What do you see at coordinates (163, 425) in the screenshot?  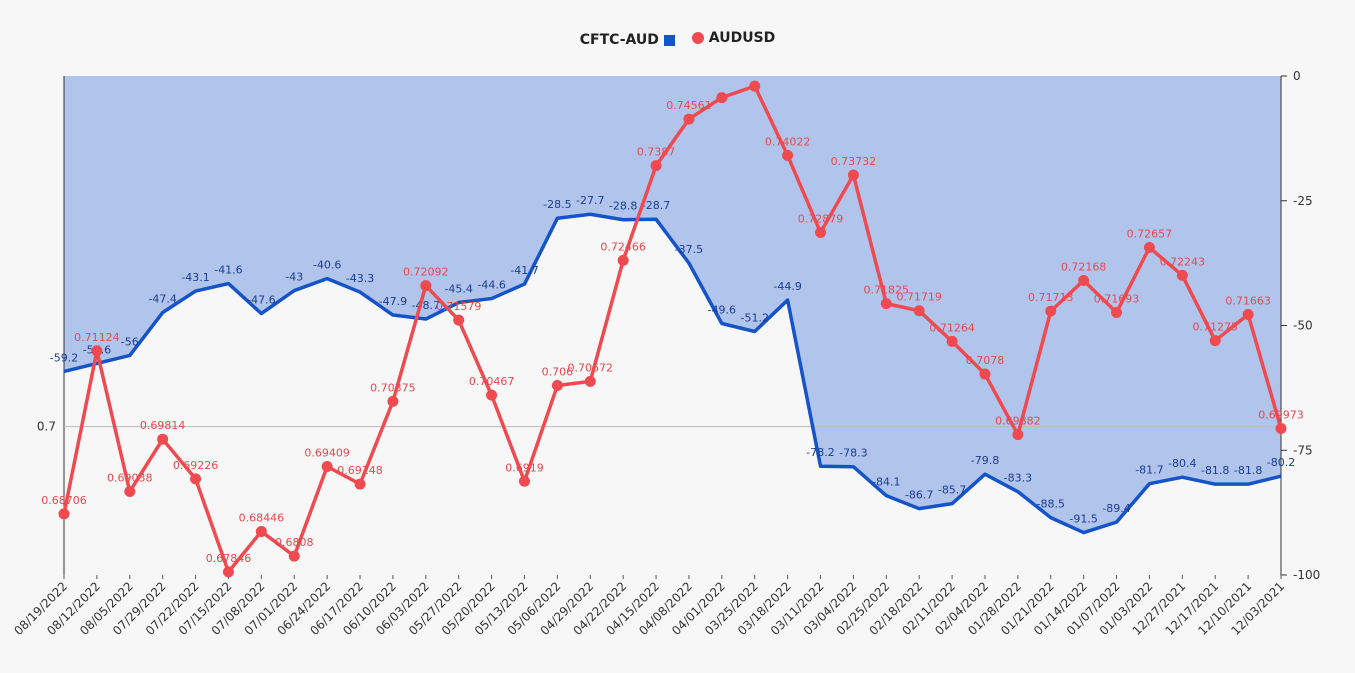 I see `audusd-data-label: 0.69814` at bounding box center [163, 425].